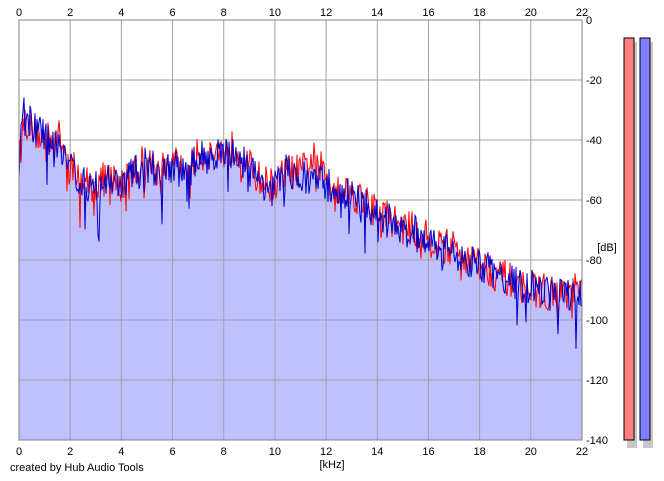 The height and width of the screenshot is (481, 664). I want to click on x-tick-label-top: 0, so click(19, 13).